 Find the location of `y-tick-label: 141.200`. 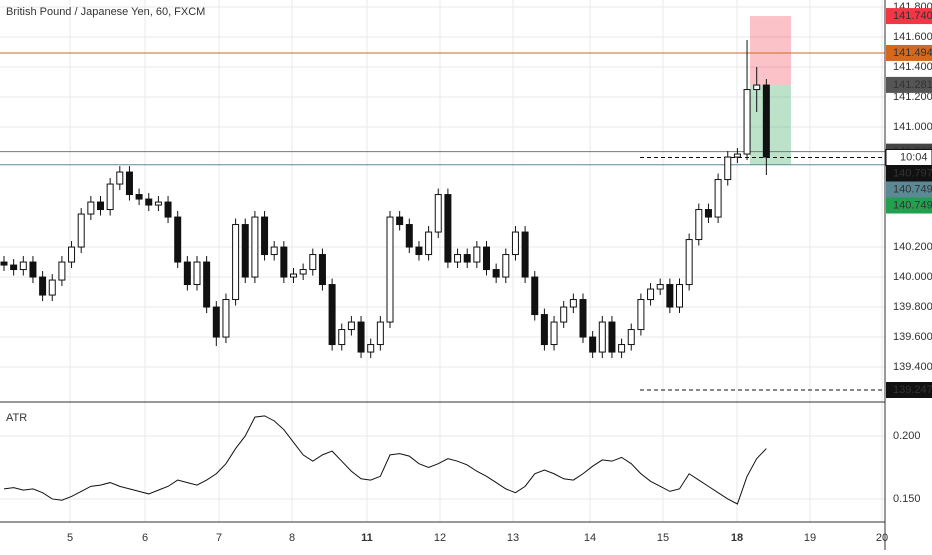

y-tick-label: 141.200 is located at coordinates (912, 97).